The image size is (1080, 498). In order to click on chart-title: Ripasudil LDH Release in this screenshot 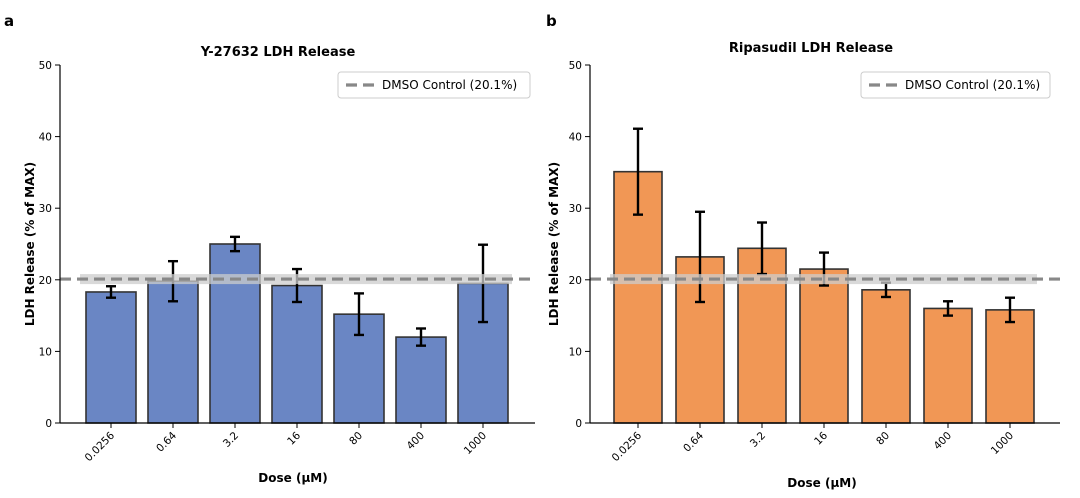, I will do `click(811, 48)`.